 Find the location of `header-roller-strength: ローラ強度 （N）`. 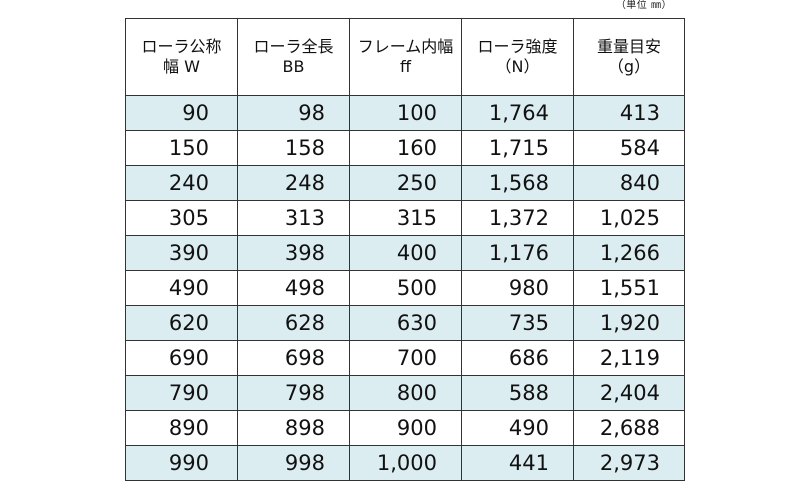

header-roller-strength: ローラ強度 （N） is located at coordinates (517, 57).